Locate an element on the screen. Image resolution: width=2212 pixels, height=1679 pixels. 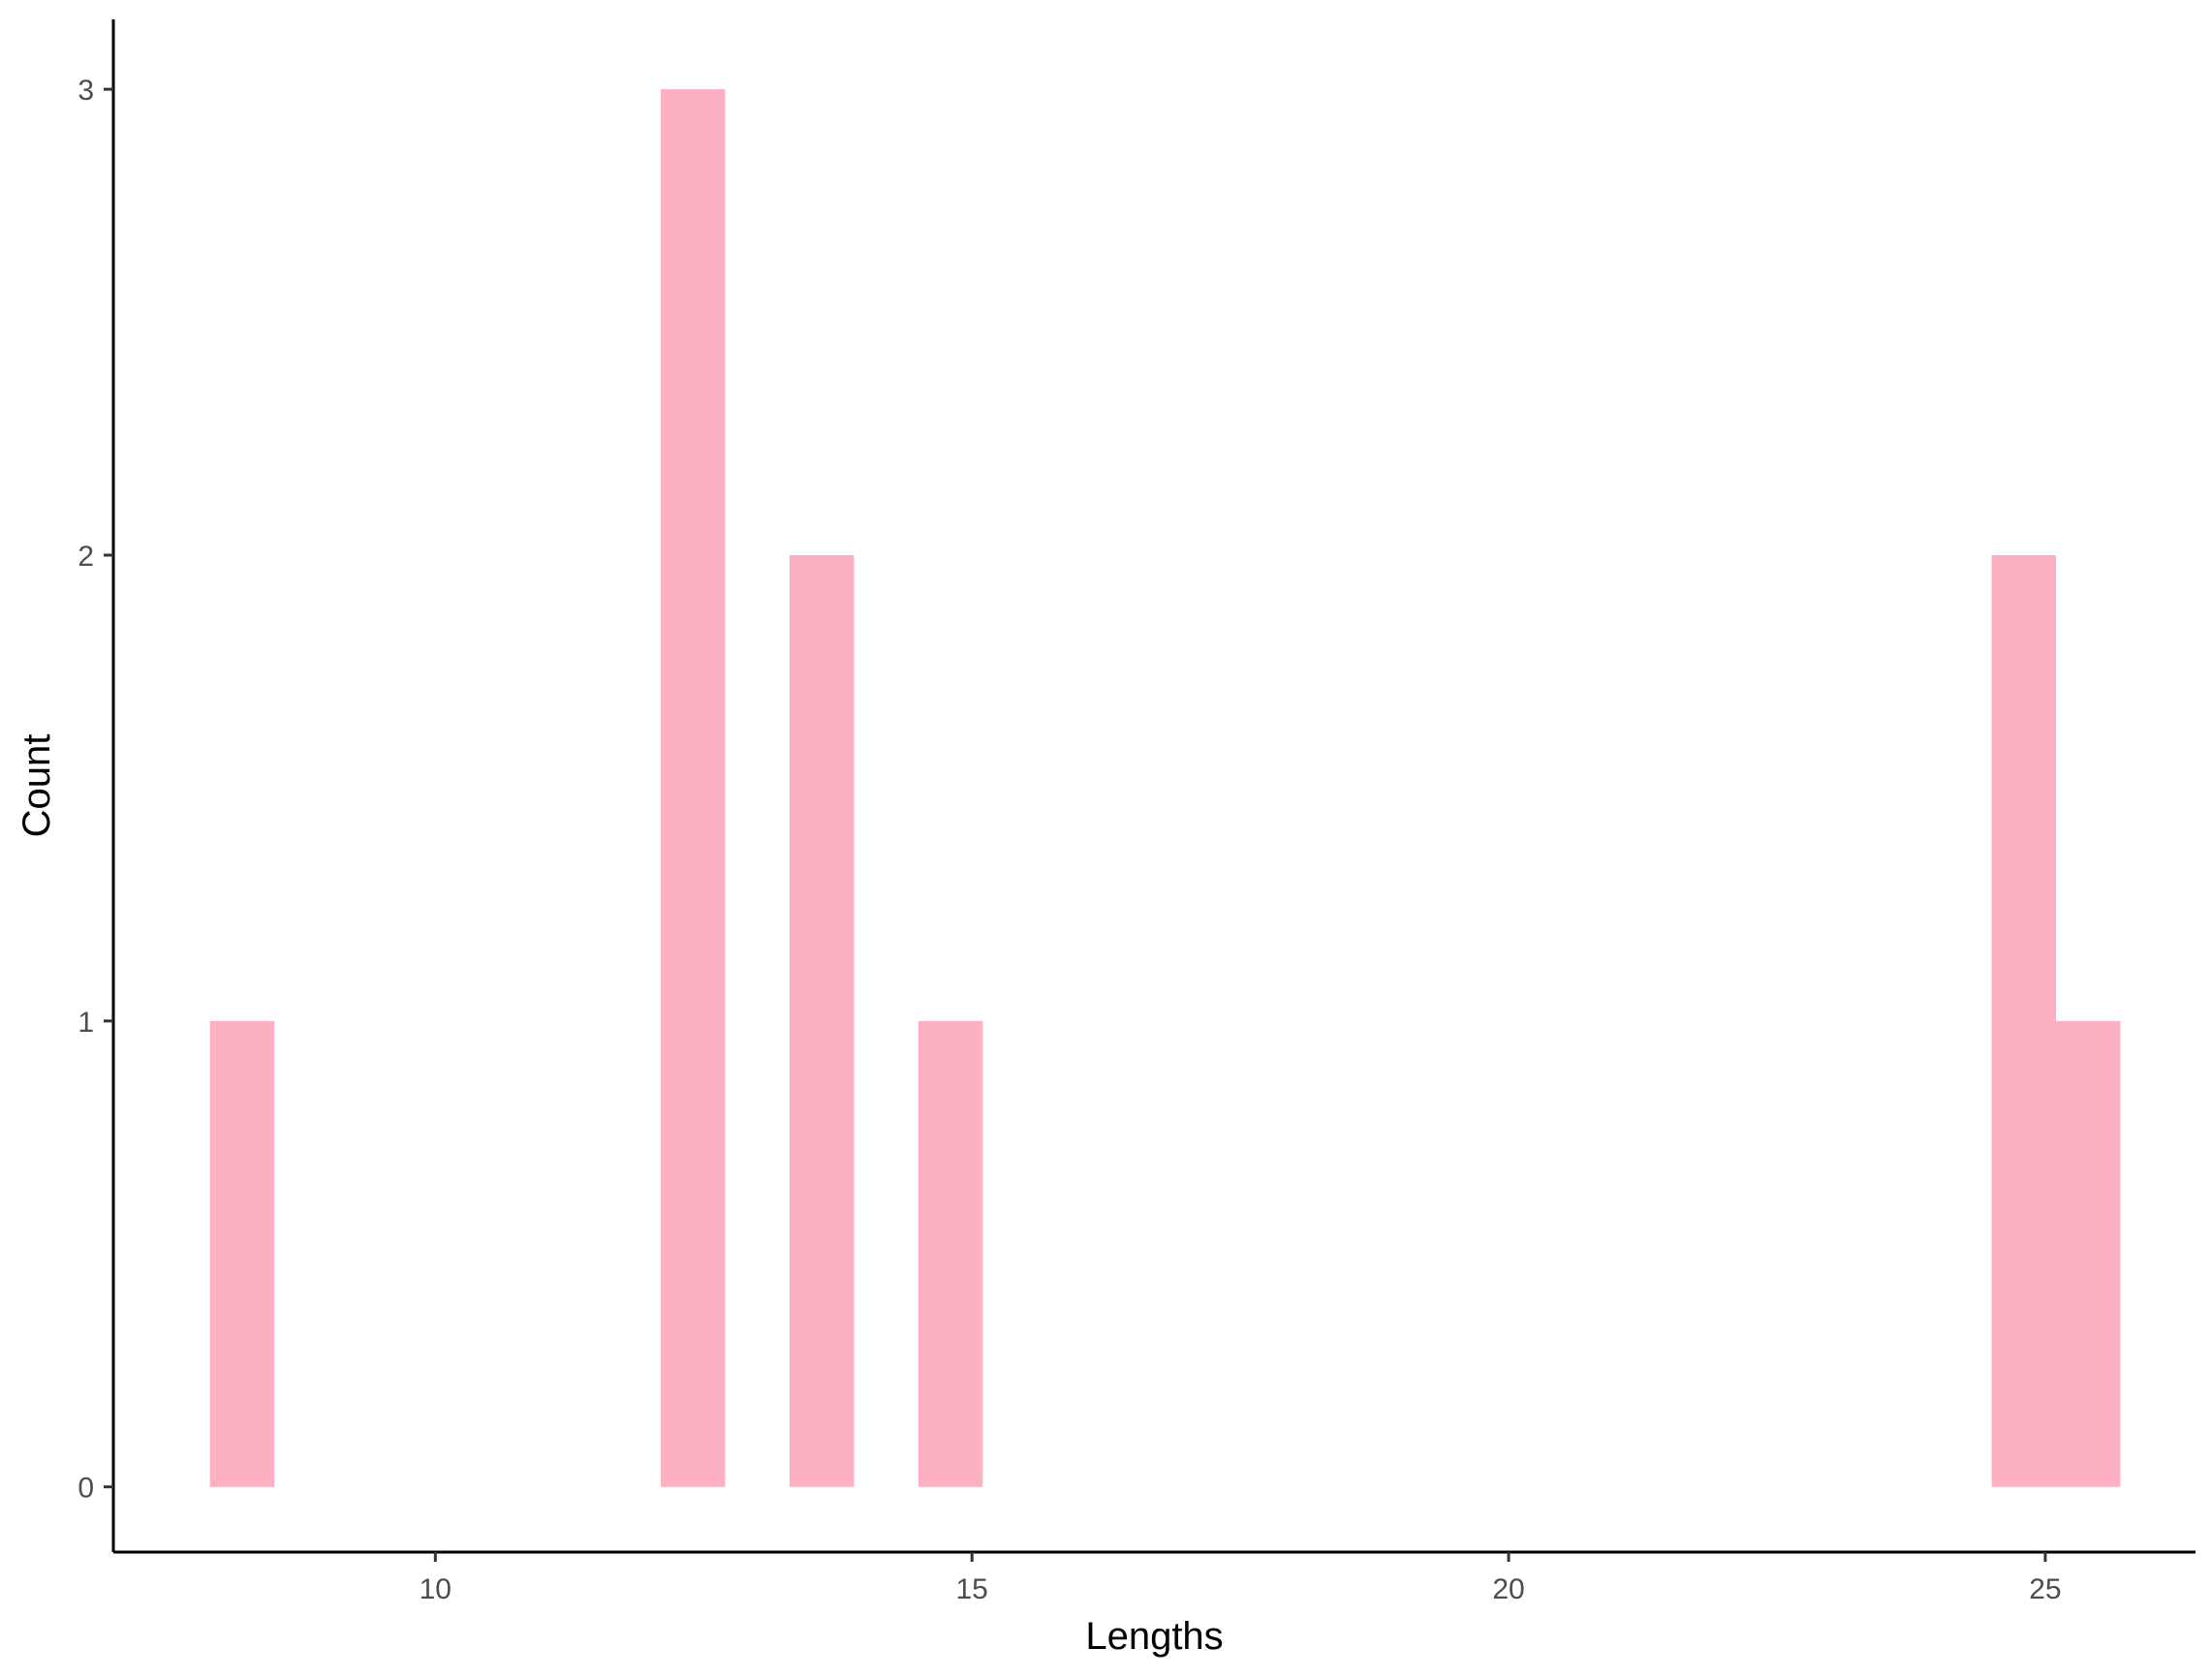
y-tick-label: 2 is located at coordinates (86, 557).